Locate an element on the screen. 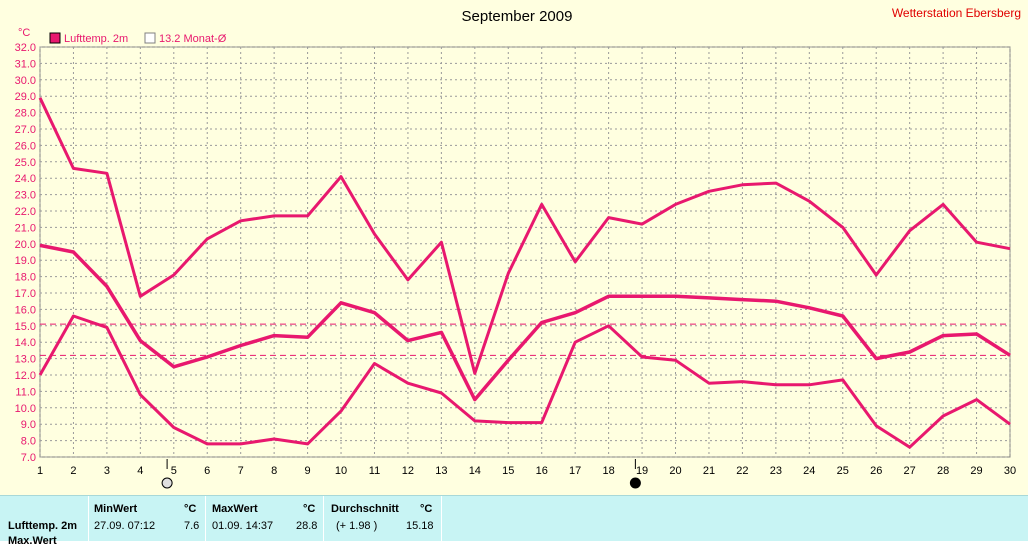 Image resolution: width=1028 pixels, height=547 pixels. y-tick-label: 10.0 is located at coordinates (25, 409).